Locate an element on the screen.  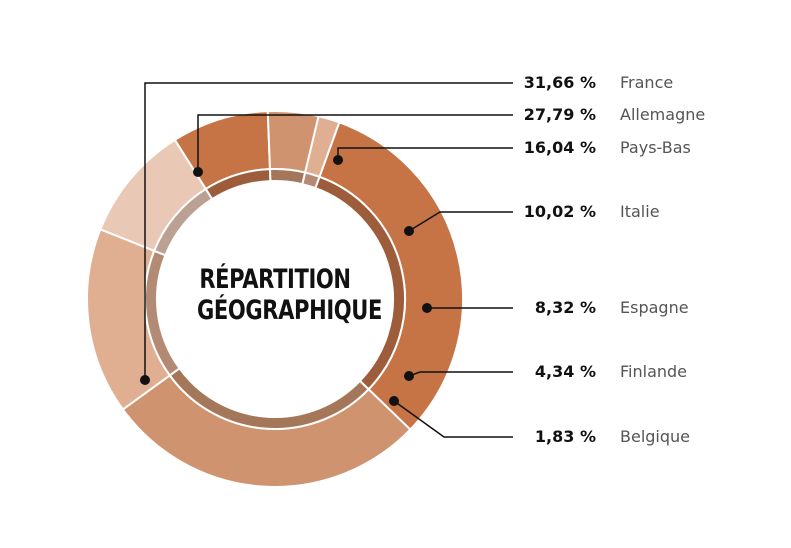
legend-item-france: 31,66 % France is located at coordinates (640, 83).